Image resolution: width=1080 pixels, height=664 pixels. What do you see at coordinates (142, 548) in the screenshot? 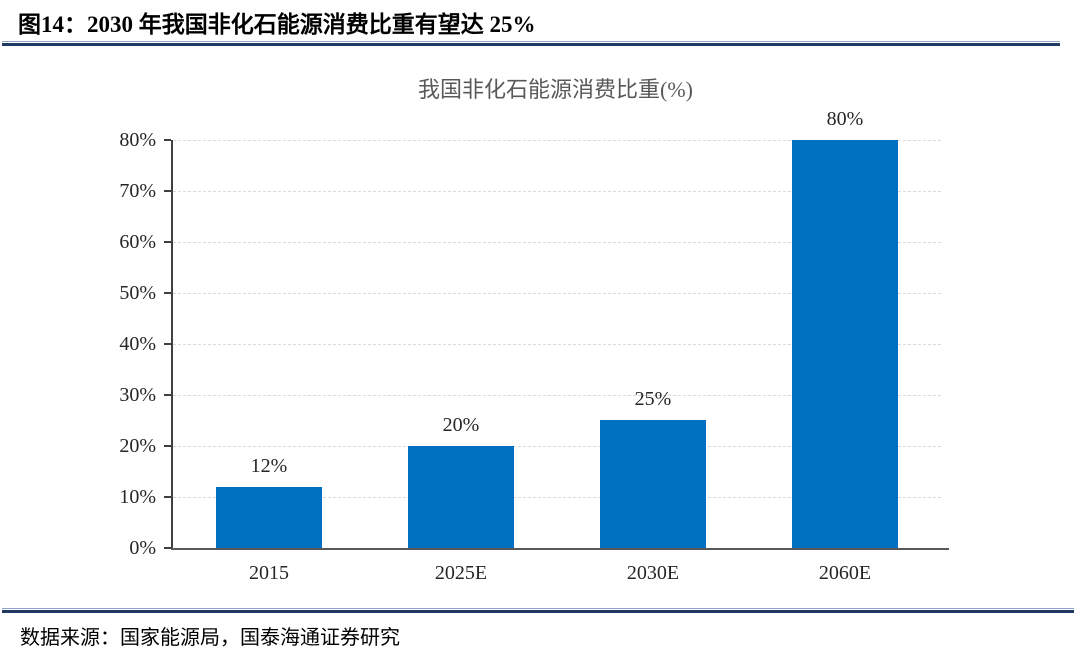
I see `y-tick-label: 0%` at bounding box center [142, 548].